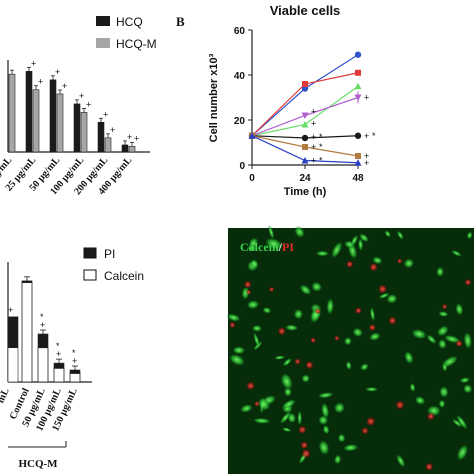 This screenshot has width=474, height=474. What do you see at coordinates (252, 178) in the screenshot?
I see `x-tick-label: 0` at bounding box center [252, 178].